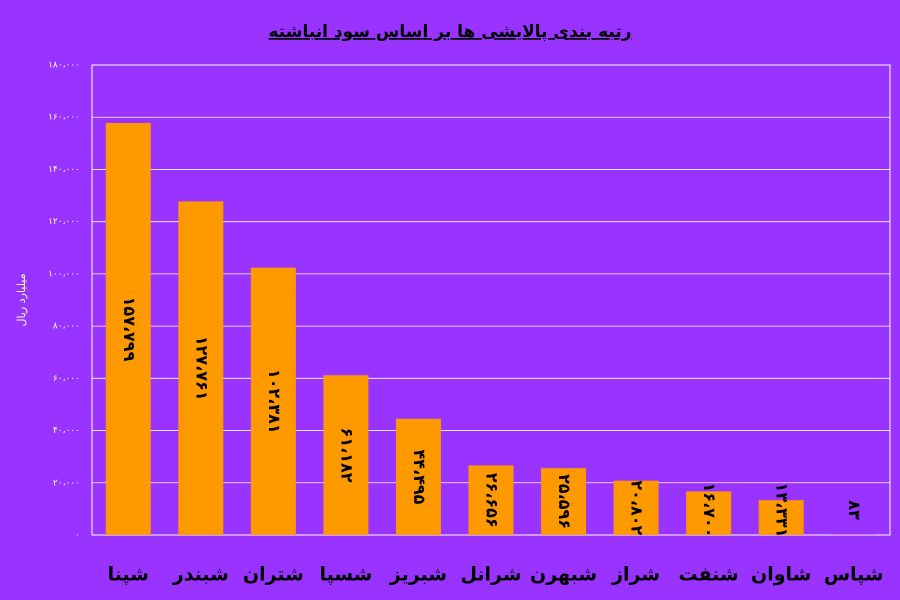  What do you see at coordinates (782, 510) in the screenshot?
I see `data-label: ۱۳،۳۳۱` at bounding box center [782, 510].